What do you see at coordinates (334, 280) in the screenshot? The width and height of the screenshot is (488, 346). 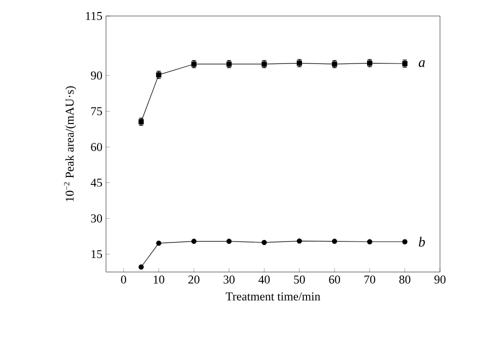 I see `x-tick-label: 60` at bounding box center [334, 280].